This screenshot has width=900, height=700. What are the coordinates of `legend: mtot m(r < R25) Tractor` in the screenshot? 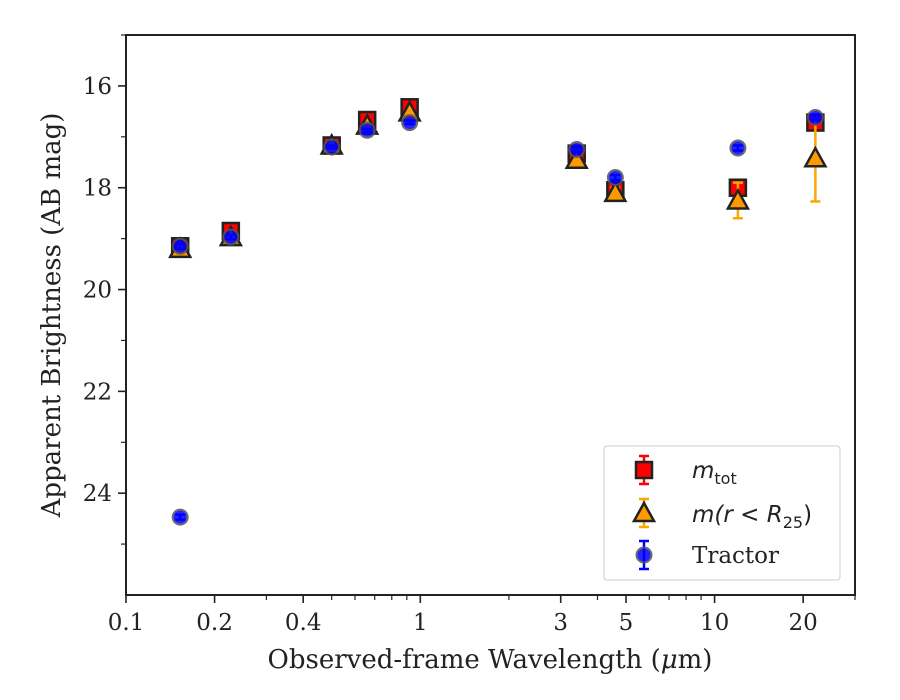 It's located at (722, 513).